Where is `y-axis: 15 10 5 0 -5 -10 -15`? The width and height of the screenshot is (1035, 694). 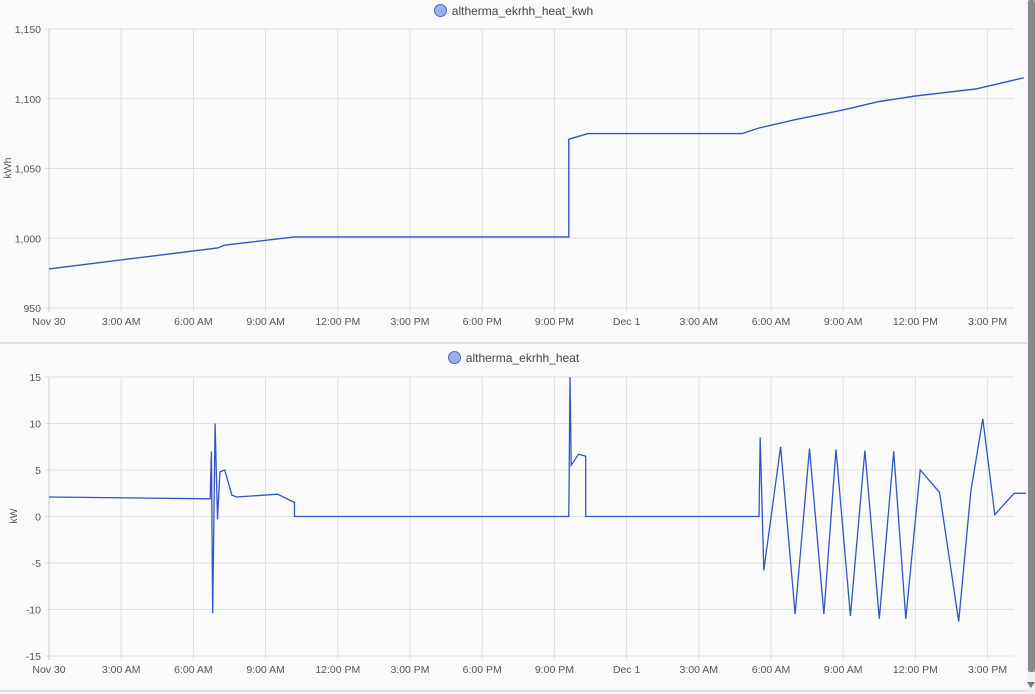 y-axis: 15 10 5 0 -5 -10 -15 is located at coordinates (33, 517).